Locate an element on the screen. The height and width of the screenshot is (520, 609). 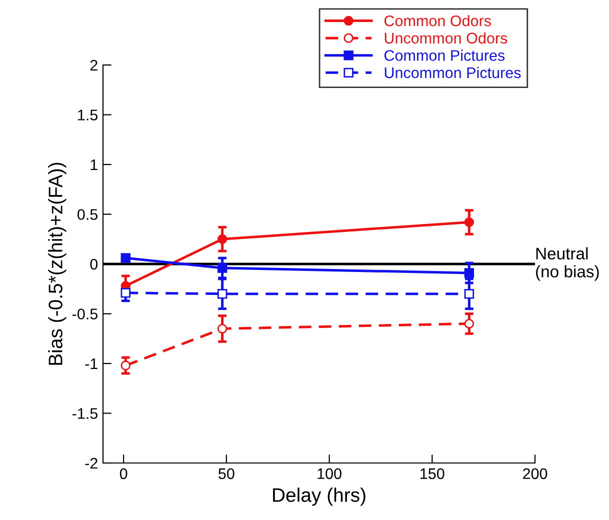
y-tick-label: -2 is located at coordinates (91, 463).